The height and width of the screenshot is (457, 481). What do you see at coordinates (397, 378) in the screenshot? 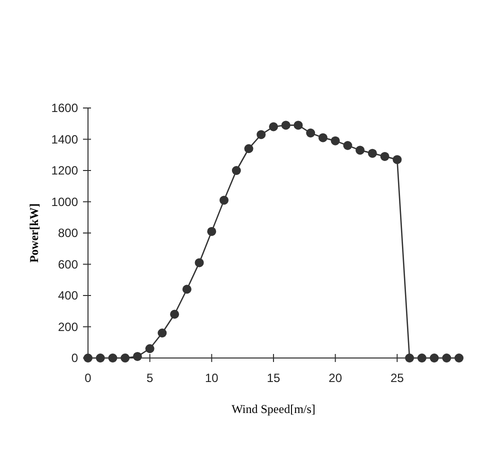
I see `x-tick-label: 25` at bounding box center [397, 378].